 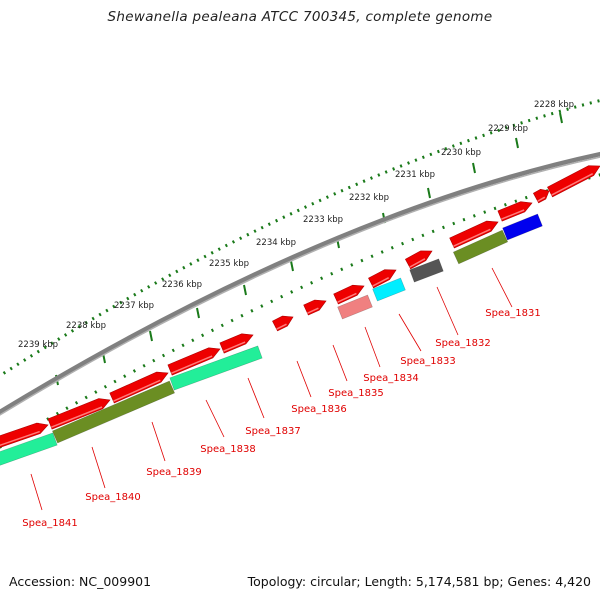 What do you see at coordinates (427, 361) in the screenshot?
I see `gene-label: Spea_1833` at bounding box center [427, 361].